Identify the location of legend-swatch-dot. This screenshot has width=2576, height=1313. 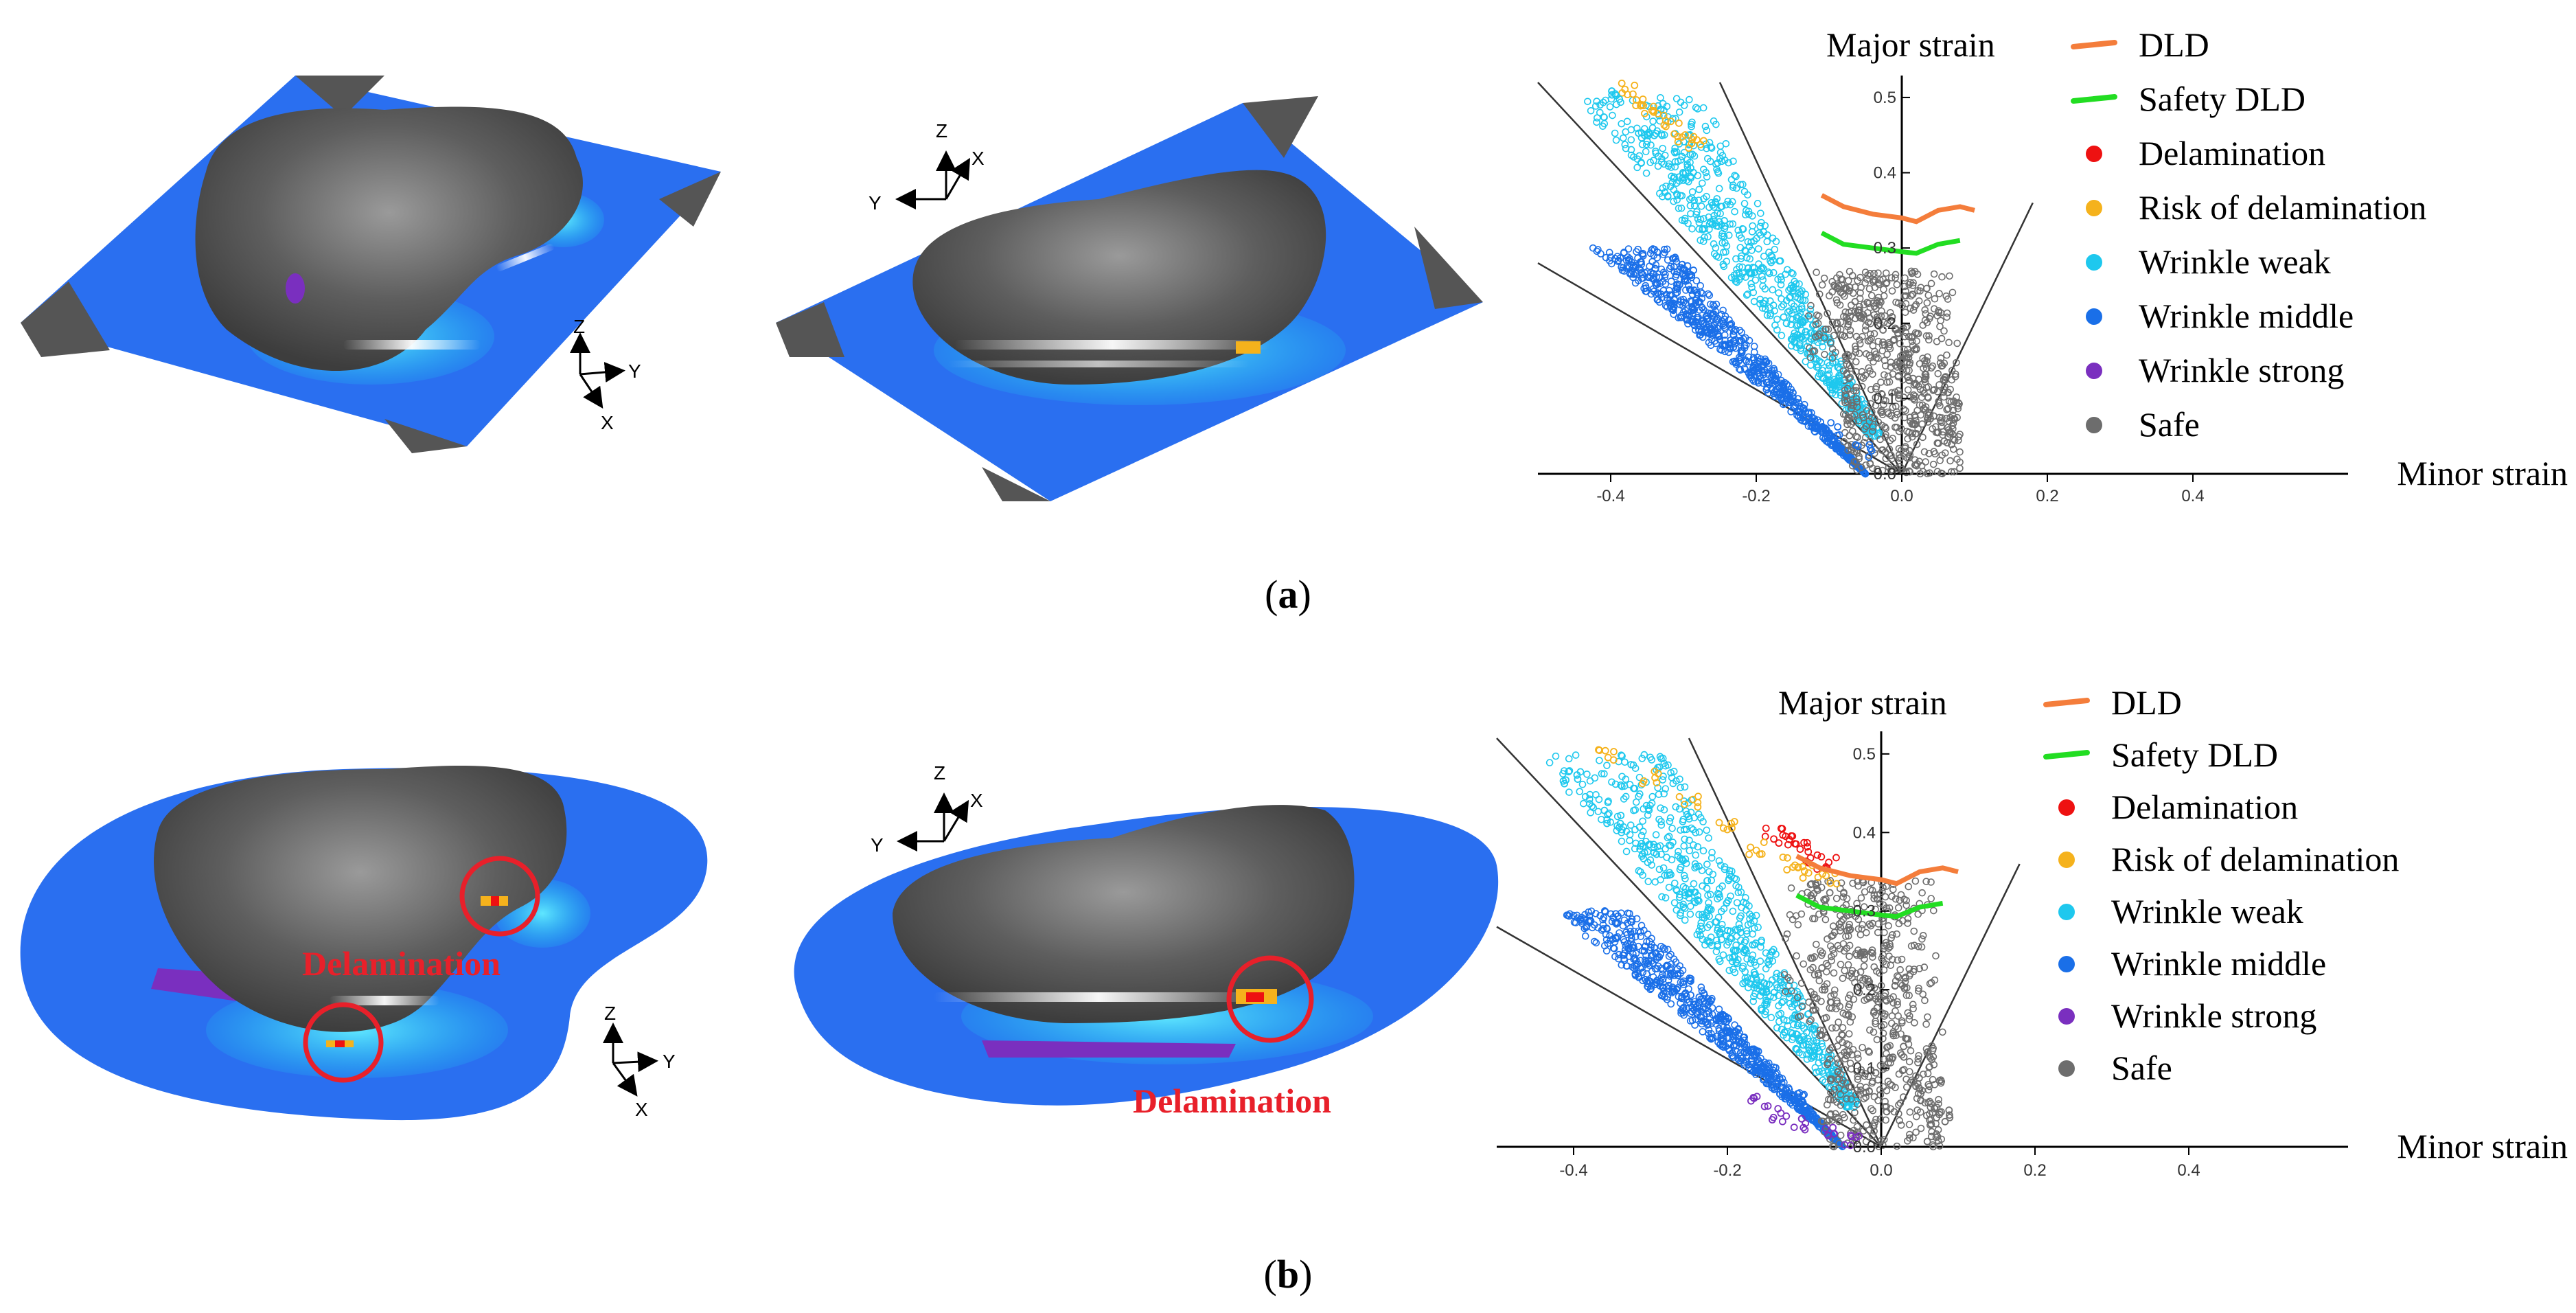
(2094, 208).